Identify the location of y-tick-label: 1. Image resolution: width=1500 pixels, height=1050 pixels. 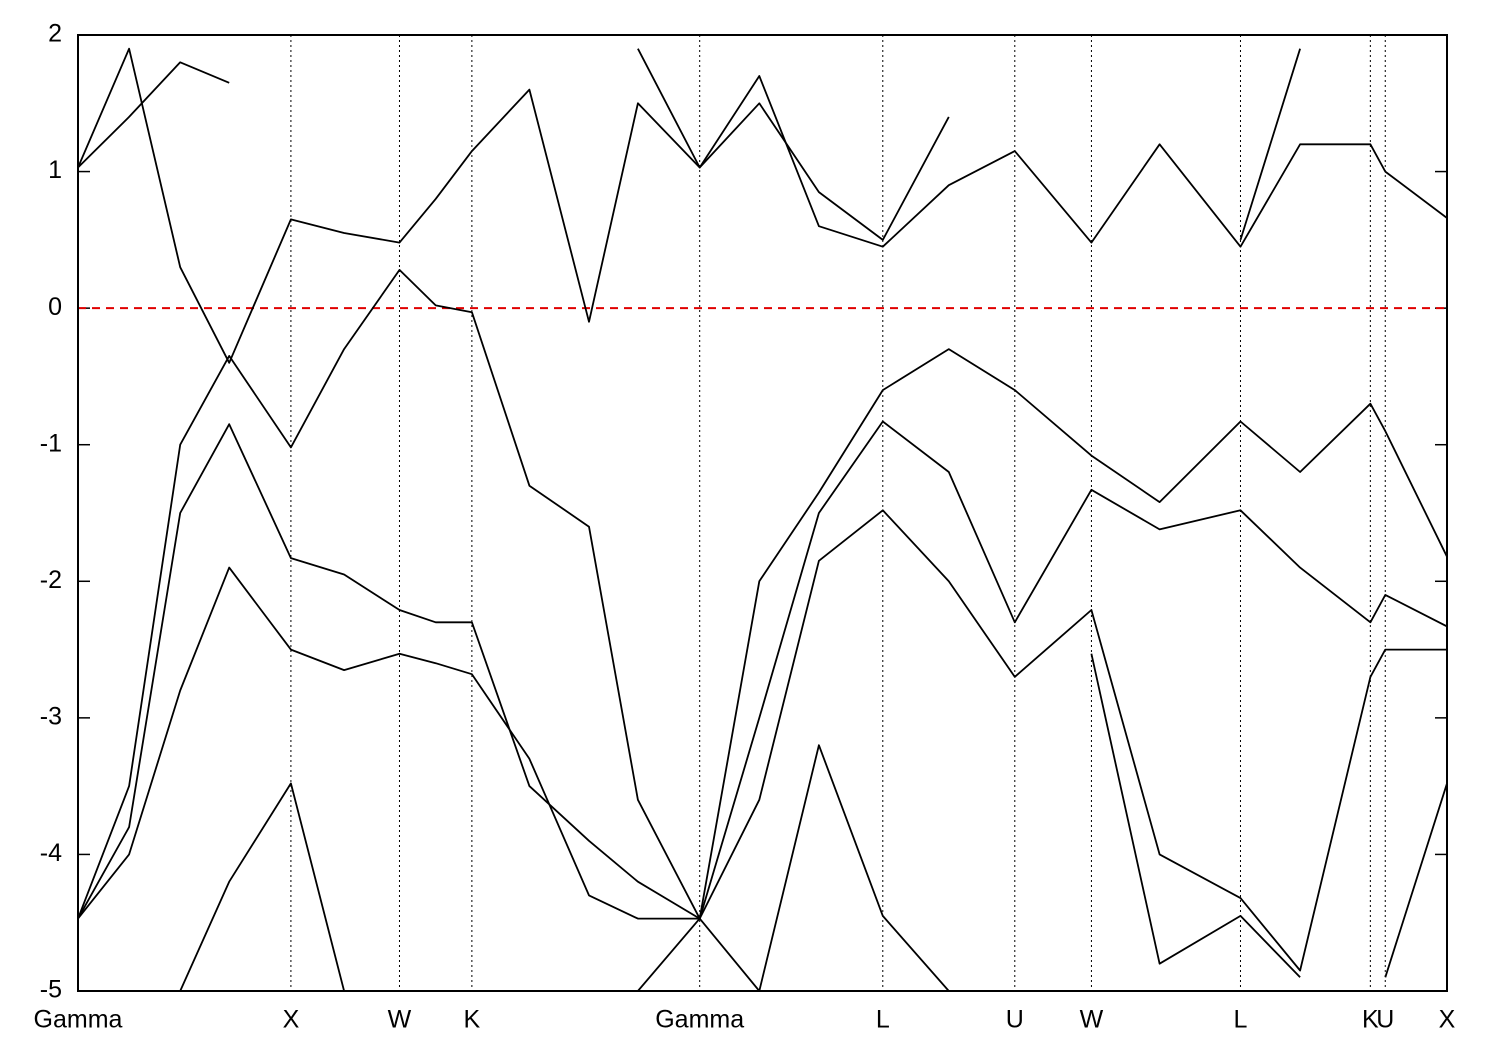
(55, 170).